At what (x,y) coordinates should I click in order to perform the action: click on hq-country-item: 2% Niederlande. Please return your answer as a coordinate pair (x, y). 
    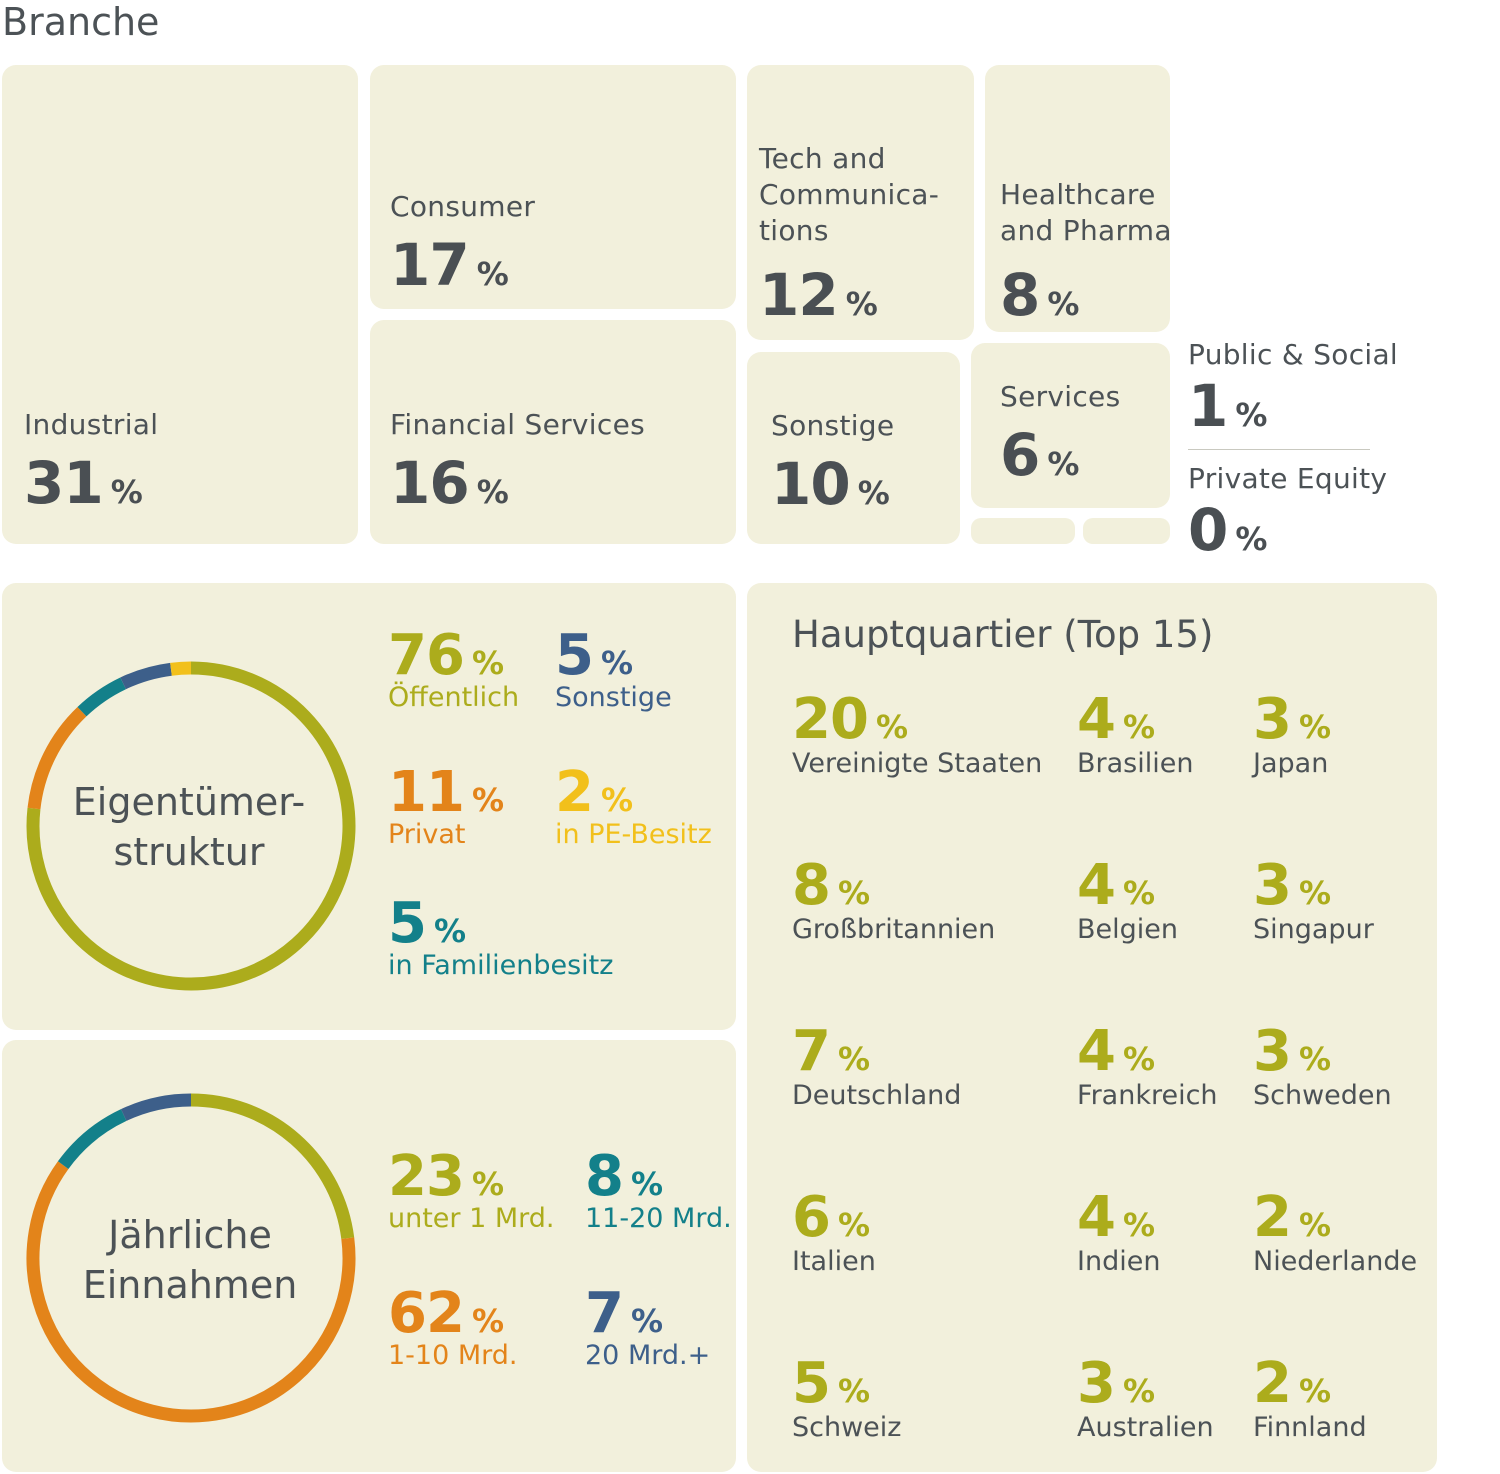
    Looking at the image, I should click on (1335, 1231).